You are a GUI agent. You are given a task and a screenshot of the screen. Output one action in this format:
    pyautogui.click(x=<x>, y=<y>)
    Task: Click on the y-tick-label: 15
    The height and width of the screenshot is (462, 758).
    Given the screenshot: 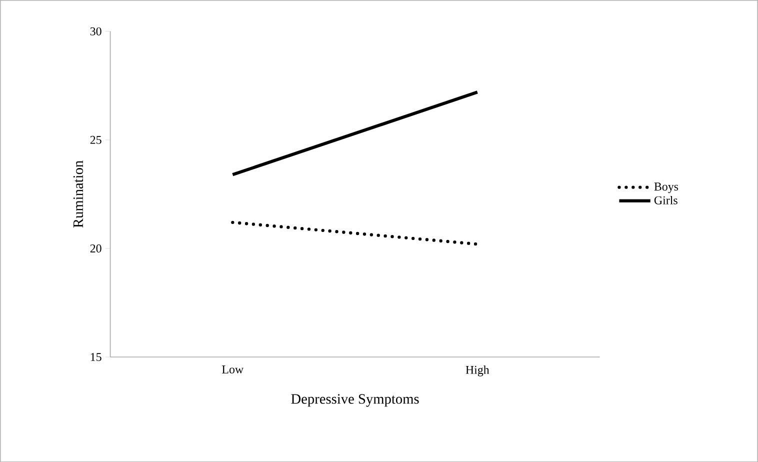 What is the action you would take?
    pyautogui.click(x=96, y=356)
    